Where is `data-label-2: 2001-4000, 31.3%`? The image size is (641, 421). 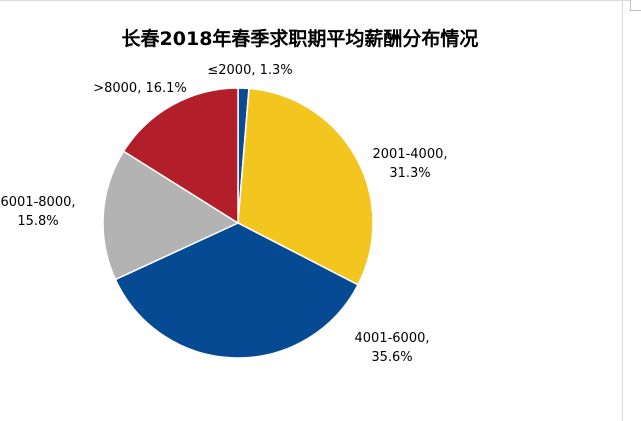
data-label-2: 2001-4000, 31.3% is located at coordinates (410, 164).